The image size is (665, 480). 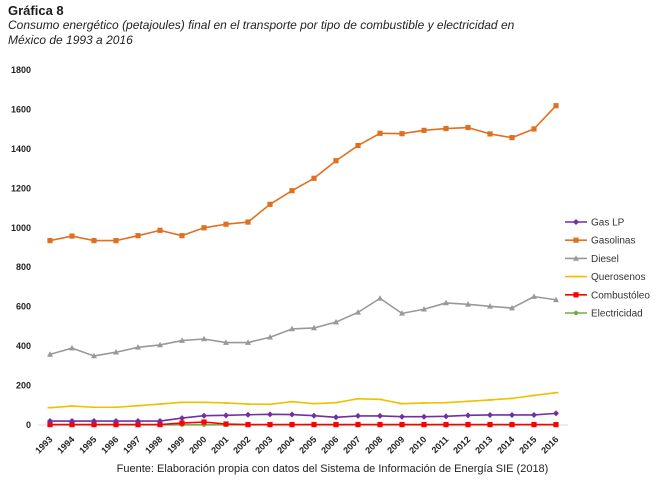 What do you see at coordinates (303, 400) in the screenshot?
I see `series-querosenos` at bounding box center [303, 400].